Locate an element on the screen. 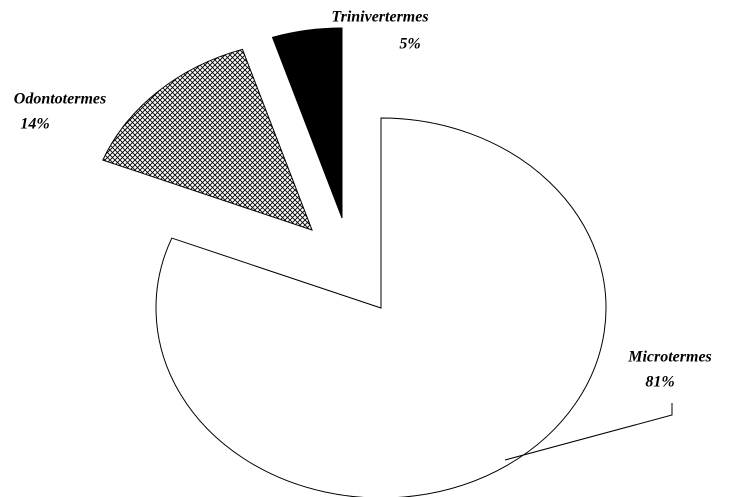 This screenshot has width=729, height=497. slice-value-label: 5% is located at coordinates (409, 44).